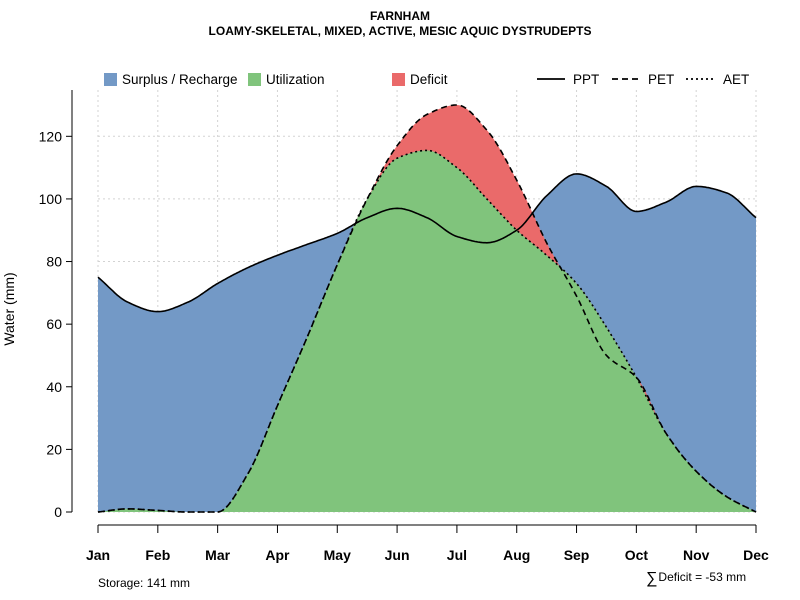  What do you see at coordinates (295, 79) in the screenshot?
I see `legend-label-utilization: Utilization` at bounding box center [295, 79].